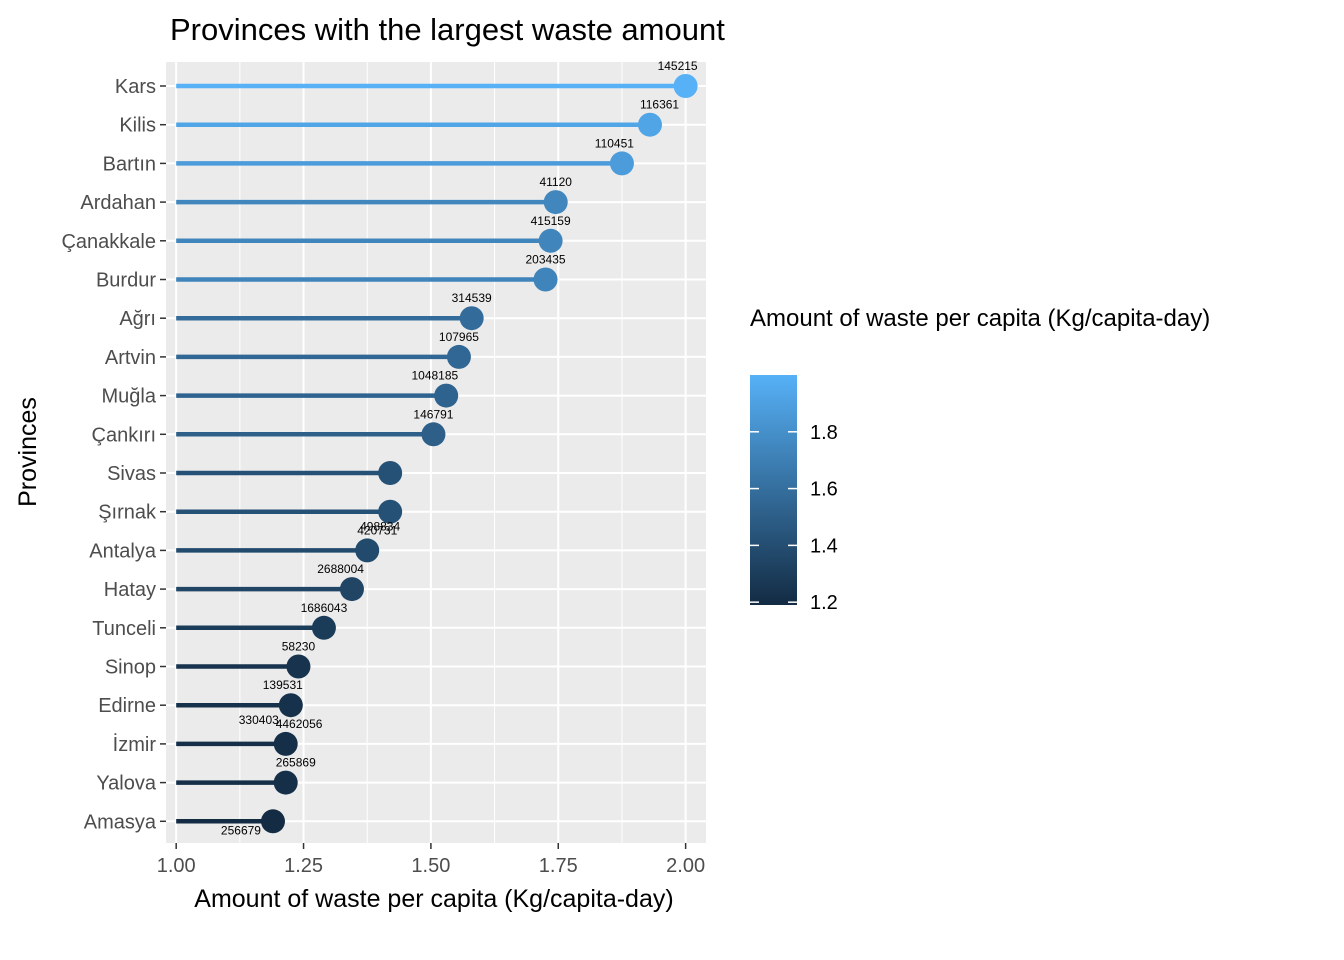 The image size is (1344, 960). I want to click on y-tick-label: Yalova, so click(126, 784).